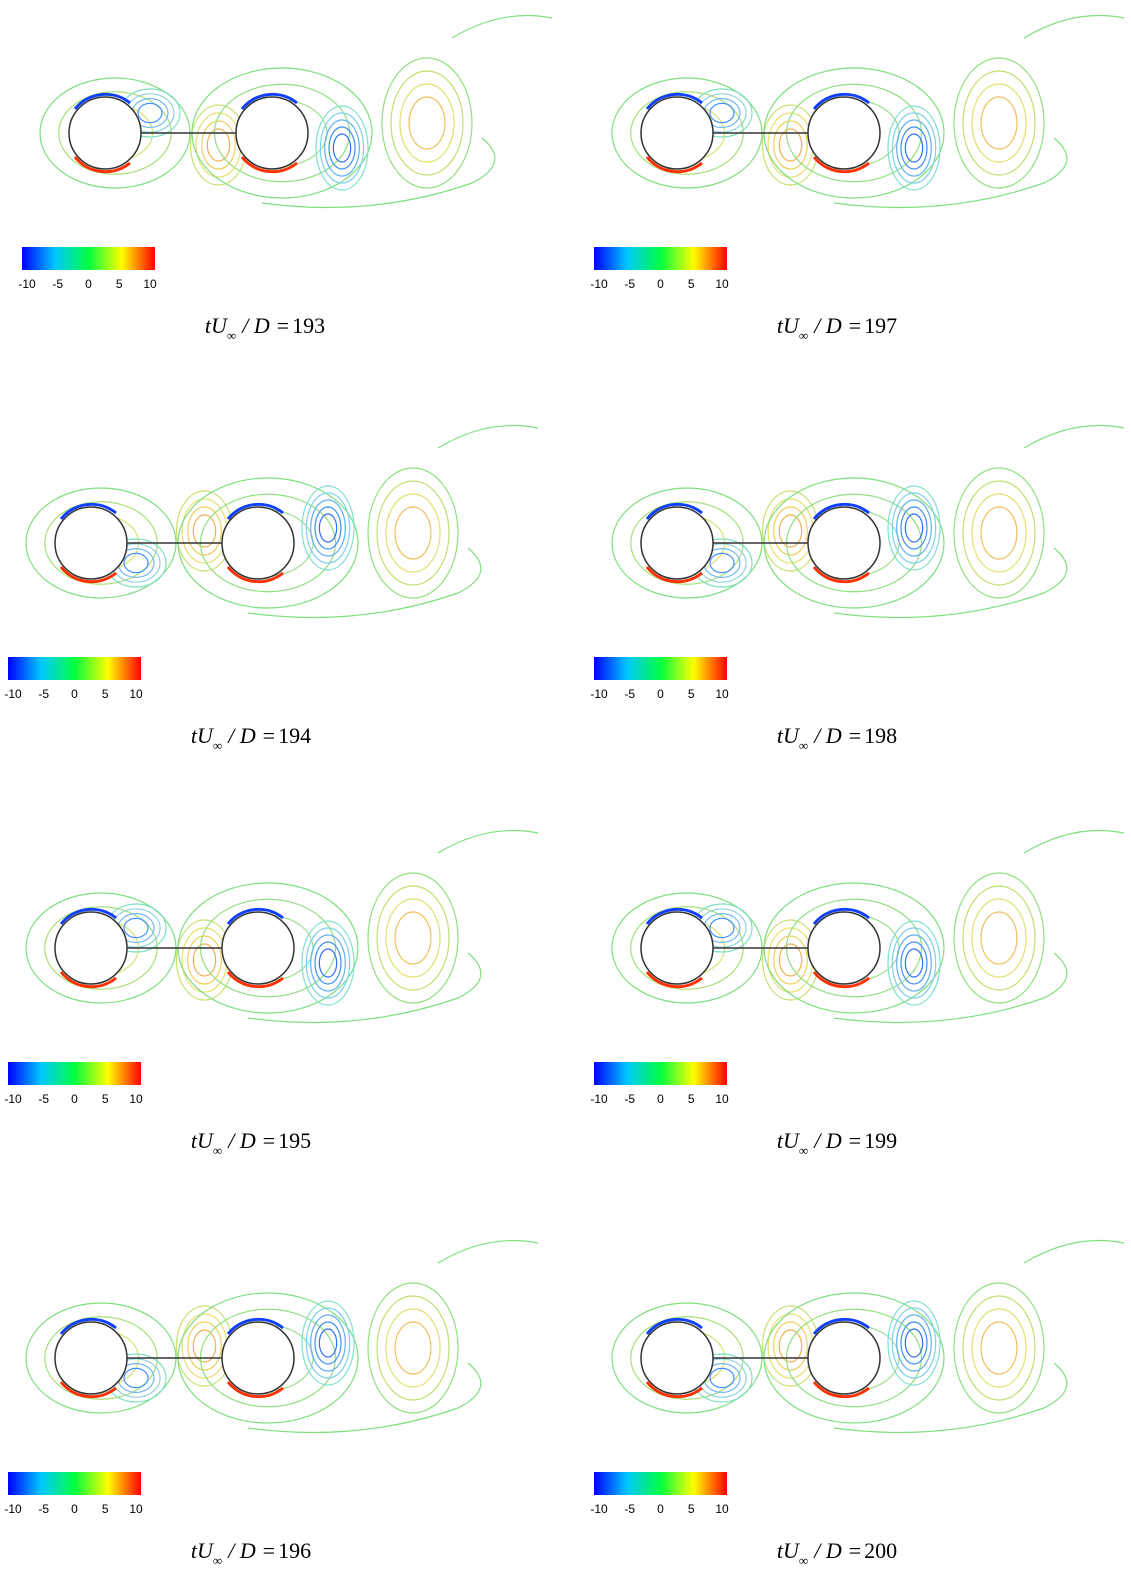  What do you see at coordinates (880, 325) in the screenshot?
I see `caption-time: 197` at bounding box center [880, 325].